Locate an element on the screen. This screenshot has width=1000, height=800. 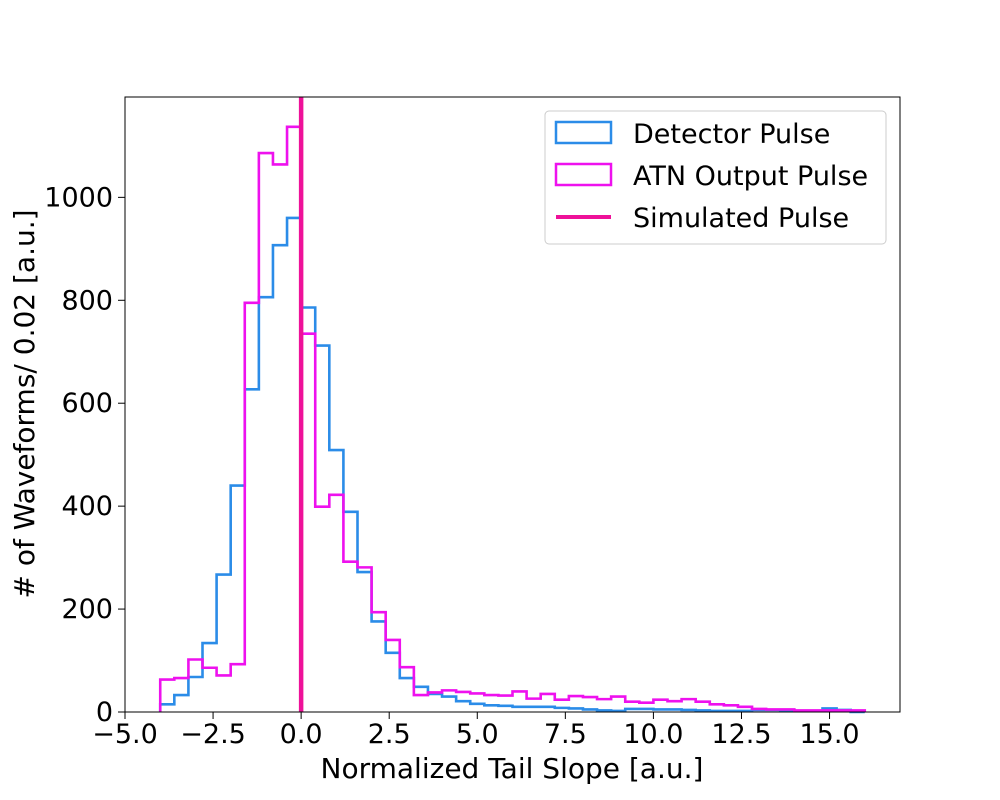
legend-frame is located at coordinates (715, 177).